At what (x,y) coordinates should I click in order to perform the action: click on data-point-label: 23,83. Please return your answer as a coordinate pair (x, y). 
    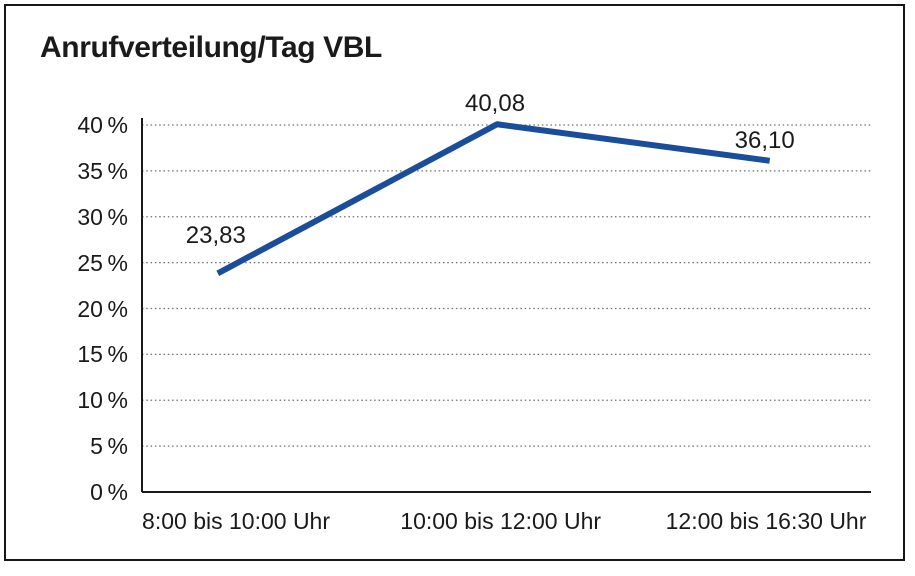
    Looking at the image, I should click on (215, 236).